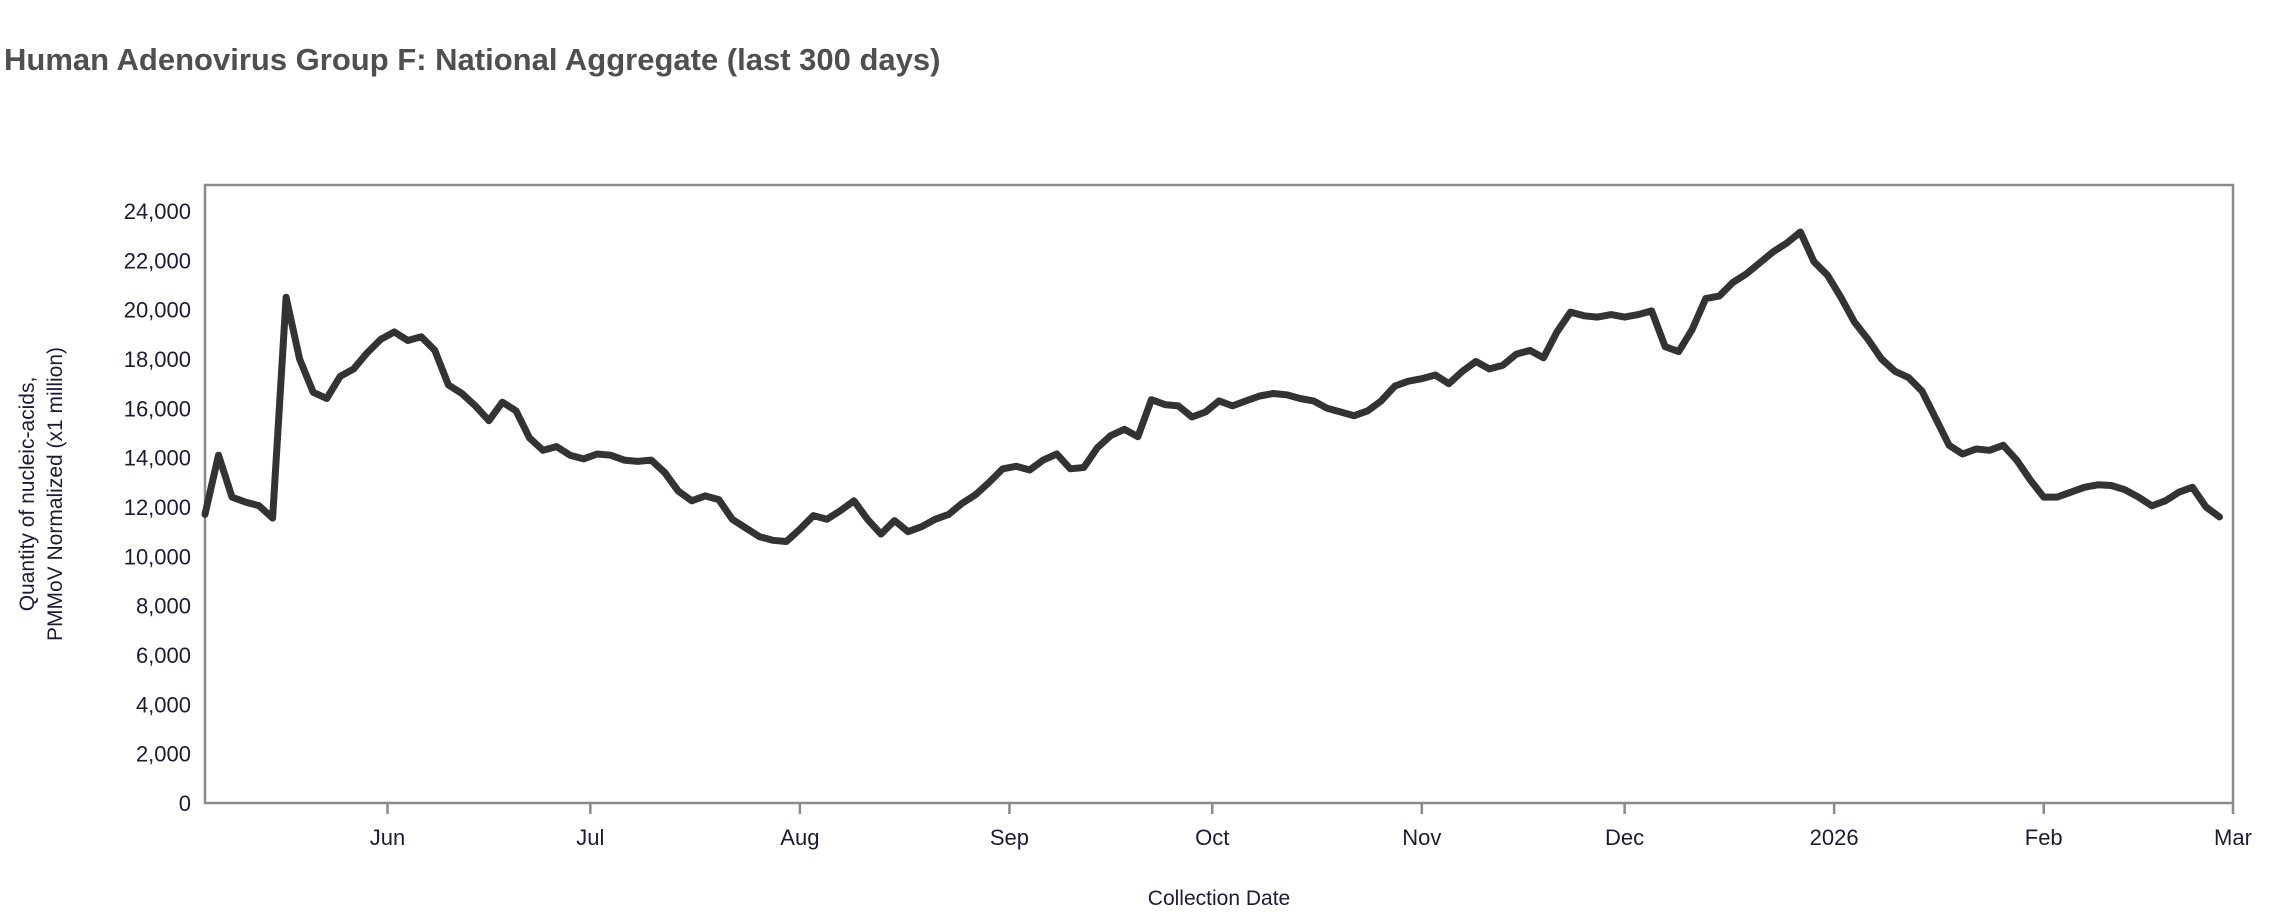  What do you see at coordinates (1219, 898) in the screenshot?
I see `x-axis-label: Collection Date` at bounding box center [1219, 898].